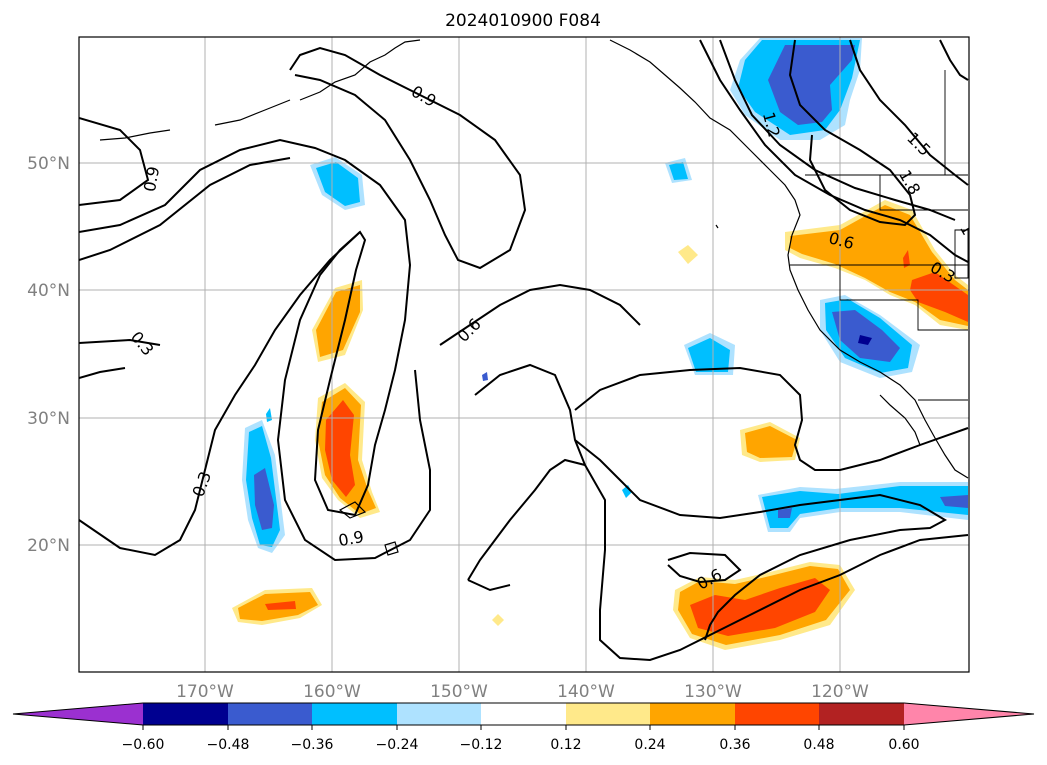 This screenshot has height=765, width=1047. Describe the element at coordinates (48, 291) in the screenshot. I see `lat-label: 40°N` at that location.